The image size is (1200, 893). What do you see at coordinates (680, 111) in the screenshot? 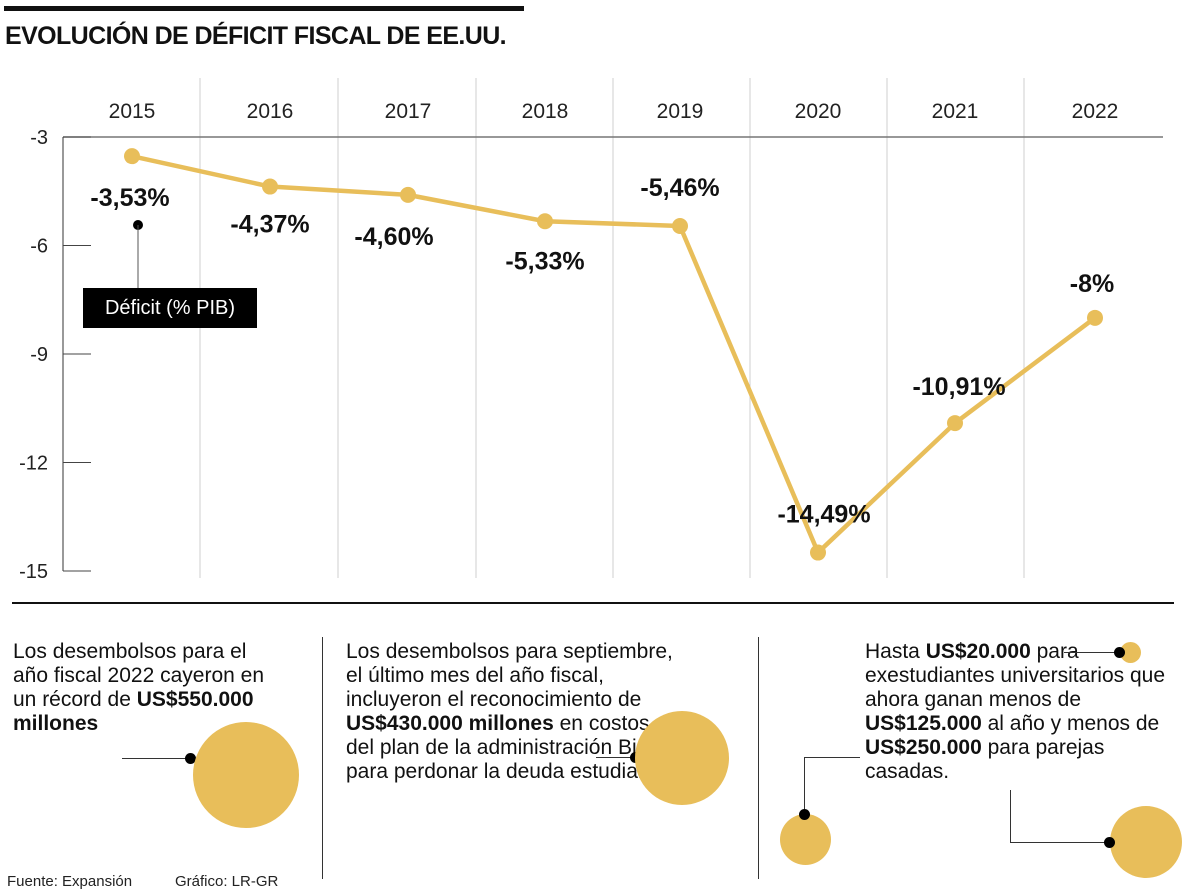
I see `x-tick-label: 2019` at bounding box center [680, 111].